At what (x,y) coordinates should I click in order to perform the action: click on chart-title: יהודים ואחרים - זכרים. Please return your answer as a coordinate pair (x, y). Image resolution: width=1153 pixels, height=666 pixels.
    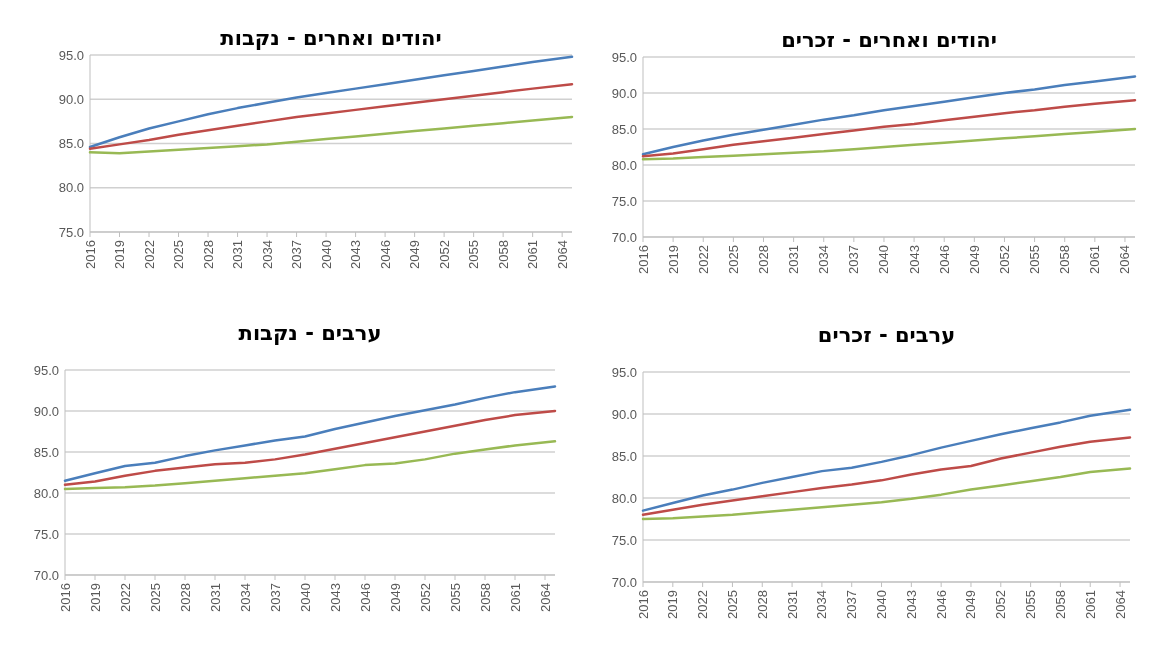
    Looking at the image, I should click on (889, 40).